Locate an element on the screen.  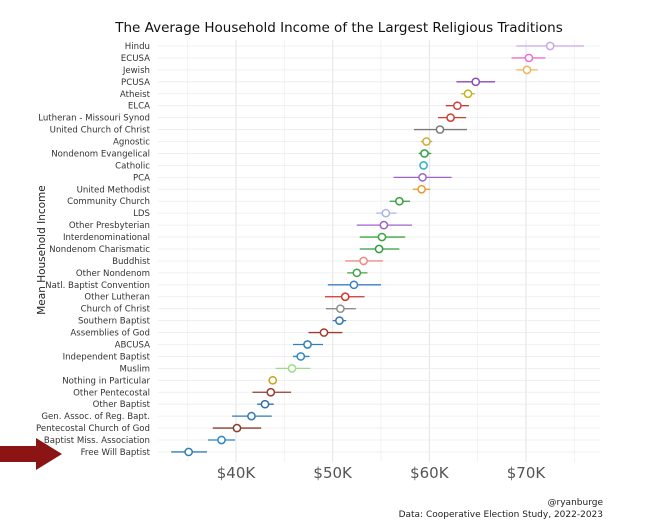
category-label: Other Baptist is located at coordinates (122, 405).